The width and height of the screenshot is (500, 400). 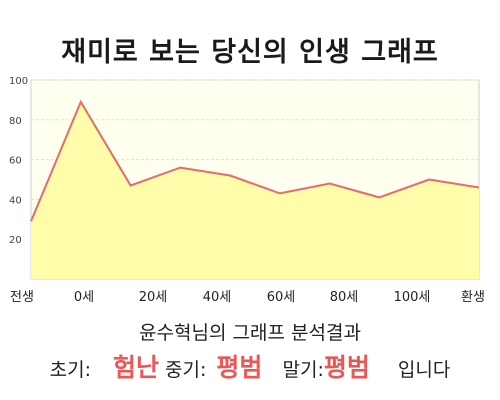 I want to click on x-axis-ticks: 전생 0세 20세 40세 60세 80세 100세 환생, so click(x=247, y=297).